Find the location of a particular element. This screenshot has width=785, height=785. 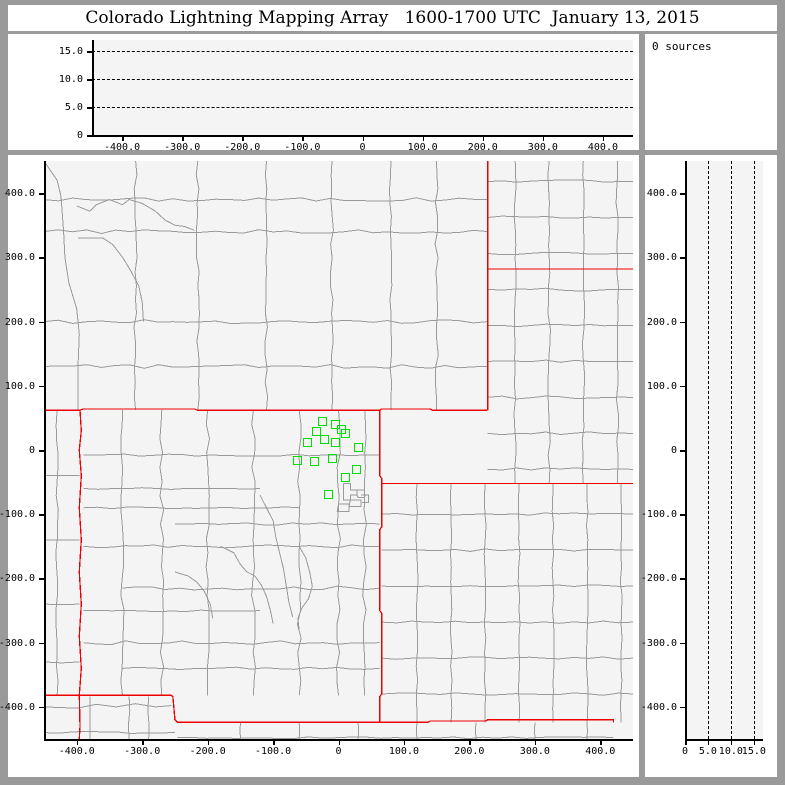

y-tick-label: 100.0 is located at coordinates (20, 386).